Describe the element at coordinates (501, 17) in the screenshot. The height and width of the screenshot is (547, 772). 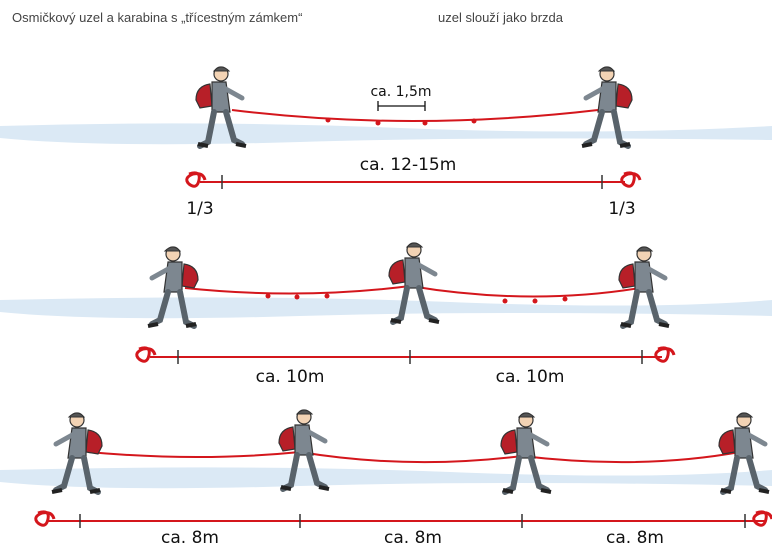
I see `header-right: uzel slouží jako brzda` at that location.